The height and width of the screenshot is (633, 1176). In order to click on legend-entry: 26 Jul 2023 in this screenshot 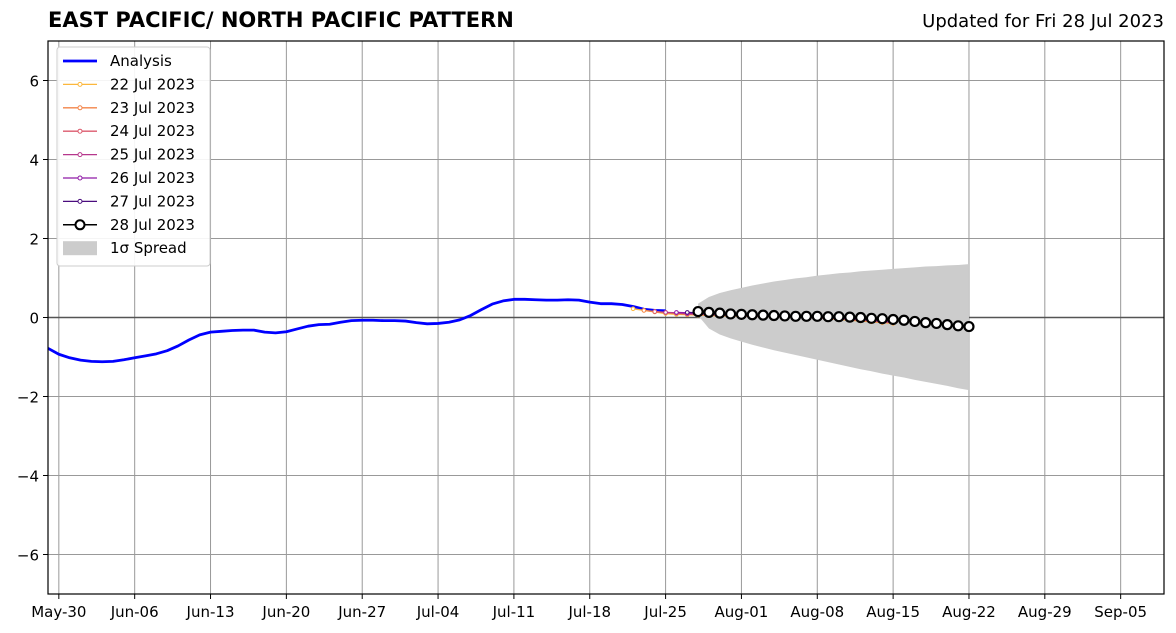, I will do `click(129, 178)`.